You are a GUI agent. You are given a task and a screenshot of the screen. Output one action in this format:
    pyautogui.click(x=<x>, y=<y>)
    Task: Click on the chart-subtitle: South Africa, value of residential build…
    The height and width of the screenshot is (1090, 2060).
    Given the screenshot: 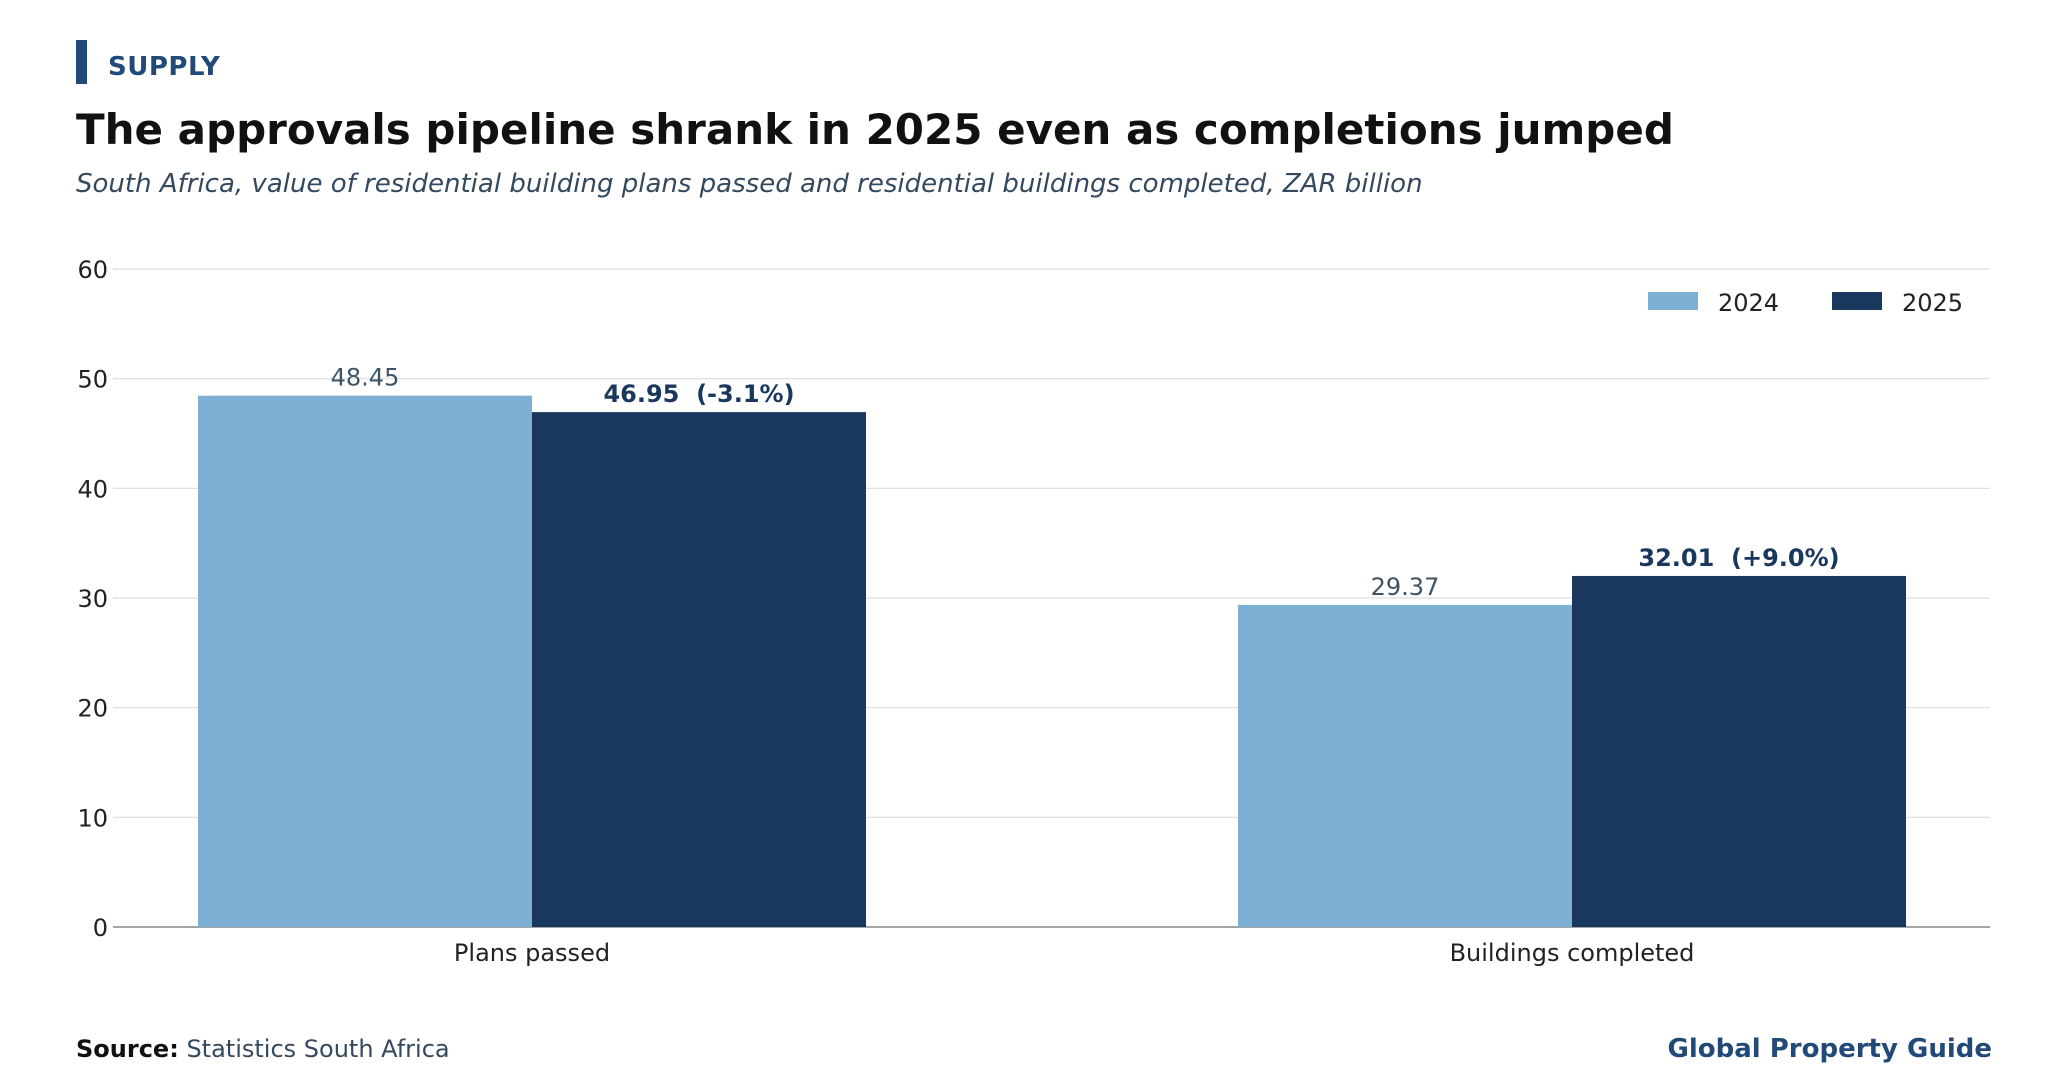 What is the action you would take?
    pyautogui.click(x=749, y=184)
    